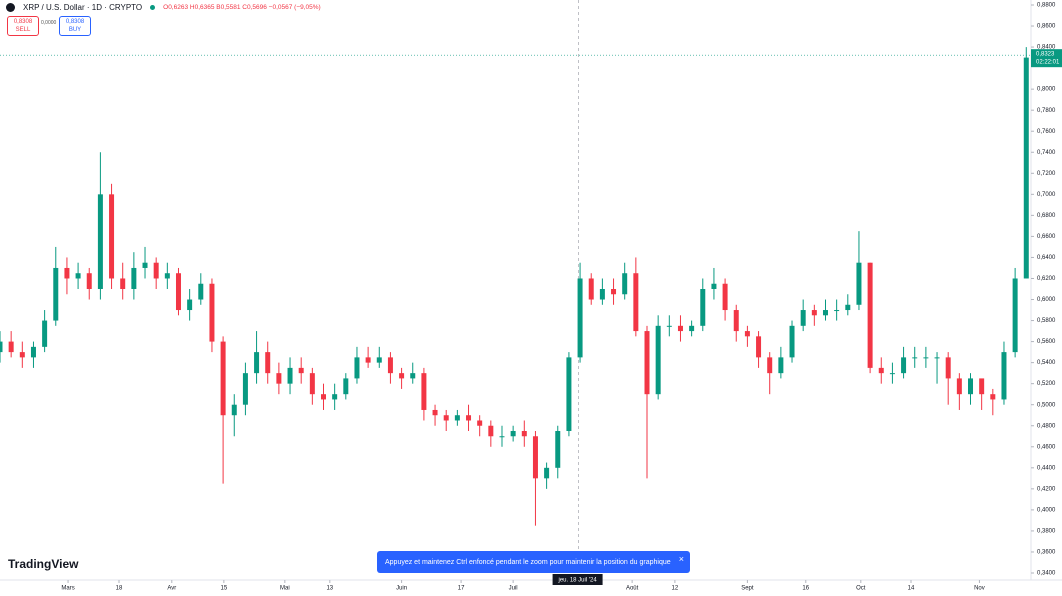 The height and width of the screenshot is (596, 1062). Describe the element at coordinates (1046, 195) in the screenshot. I see `y-tick-label: 0,7000` at that location.